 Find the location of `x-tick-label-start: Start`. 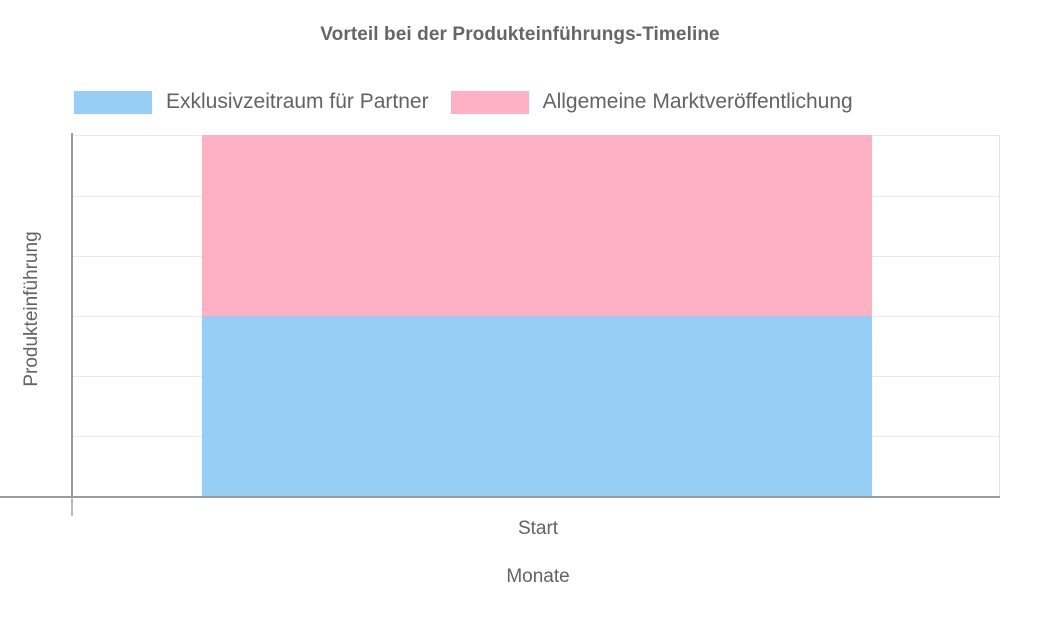

x-tick-label-start: Start is located at coordinates (538, 528).